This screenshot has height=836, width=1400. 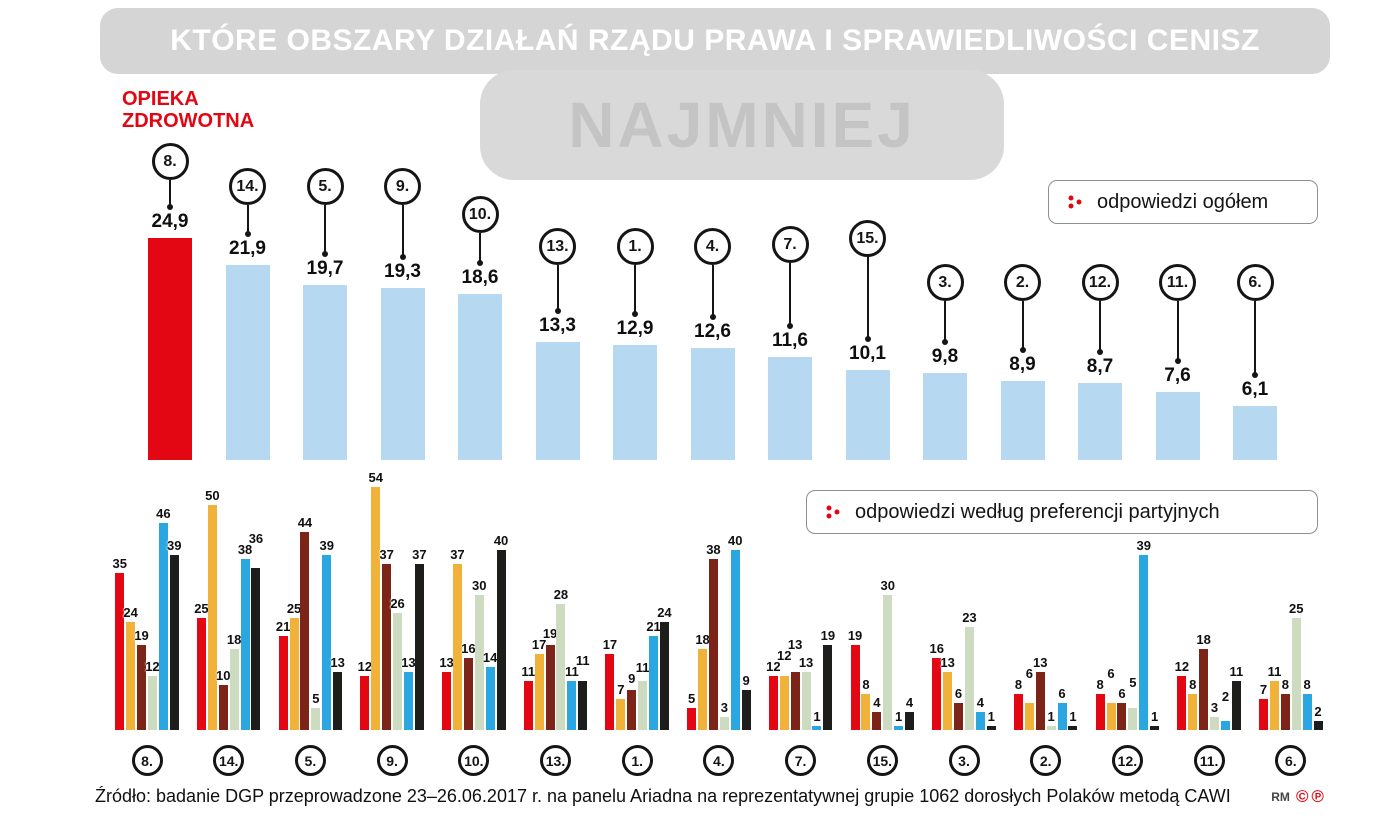 I want to click on rank-circle: 14., so click(x=247, y=186).